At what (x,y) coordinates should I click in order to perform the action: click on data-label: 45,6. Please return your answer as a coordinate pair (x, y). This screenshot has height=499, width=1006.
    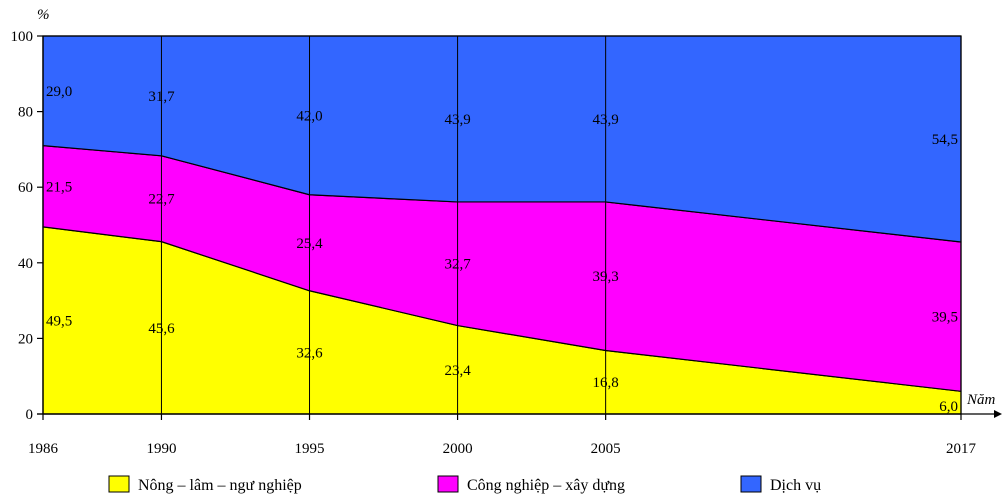
    Looking at the image, I should click on (161, 329).